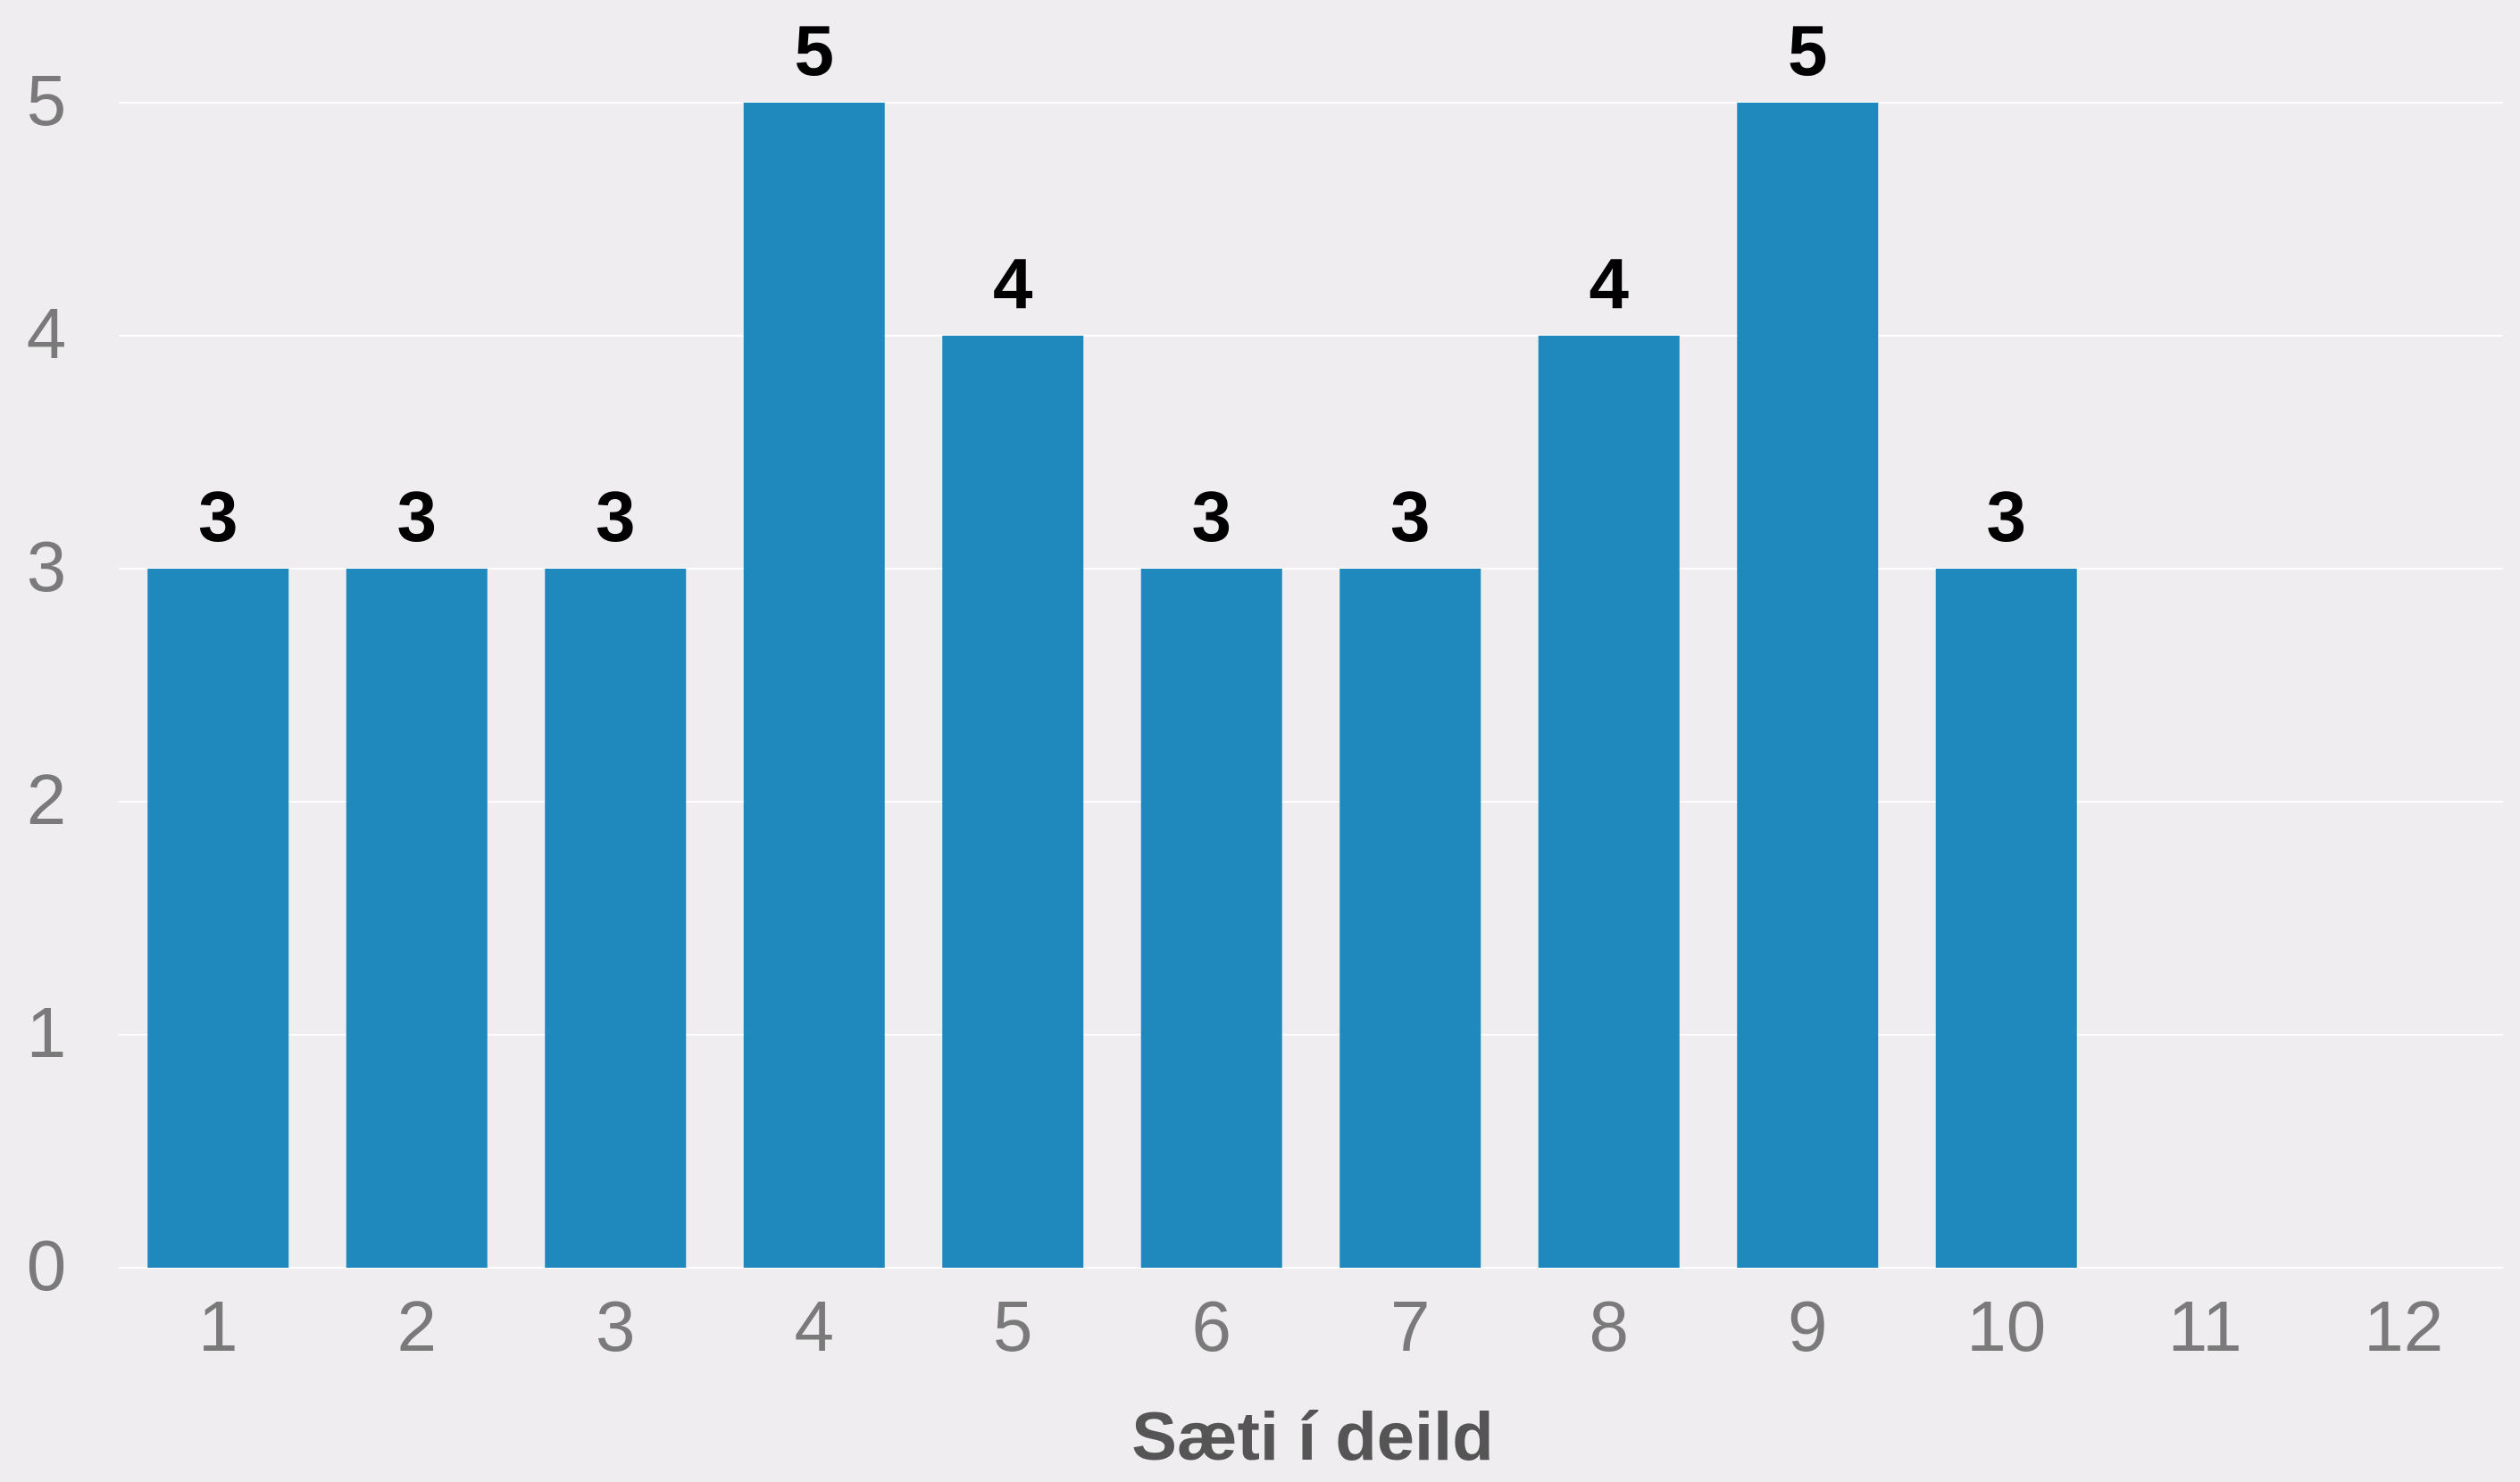 The image size is (2520, 1482). Describe the element at coordinates (1808, 1326) in the screenshot. I see `x-tick-label: 9` at that location.